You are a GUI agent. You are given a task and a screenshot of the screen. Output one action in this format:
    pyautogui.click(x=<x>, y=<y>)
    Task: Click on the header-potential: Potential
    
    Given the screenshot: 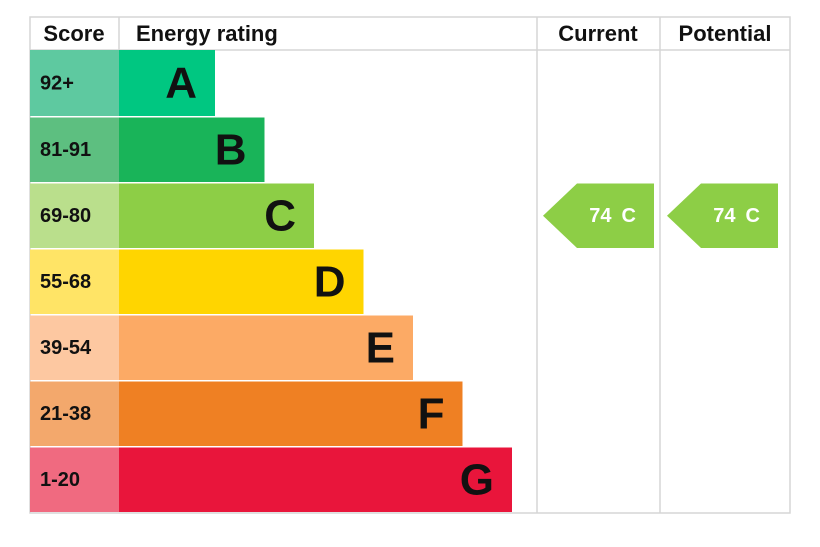 What is the action you would take?
    pyautogui.click(x=725, y=33)
    